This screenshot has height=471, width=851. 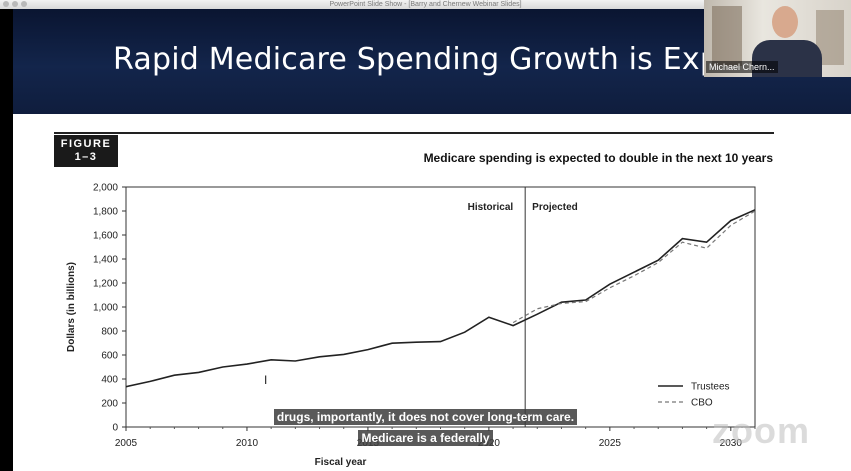 What do you see at coordinates (105, 308) in the screenshot?
I see `y-tick-label: 1,000` at bounding box center [105, 308].